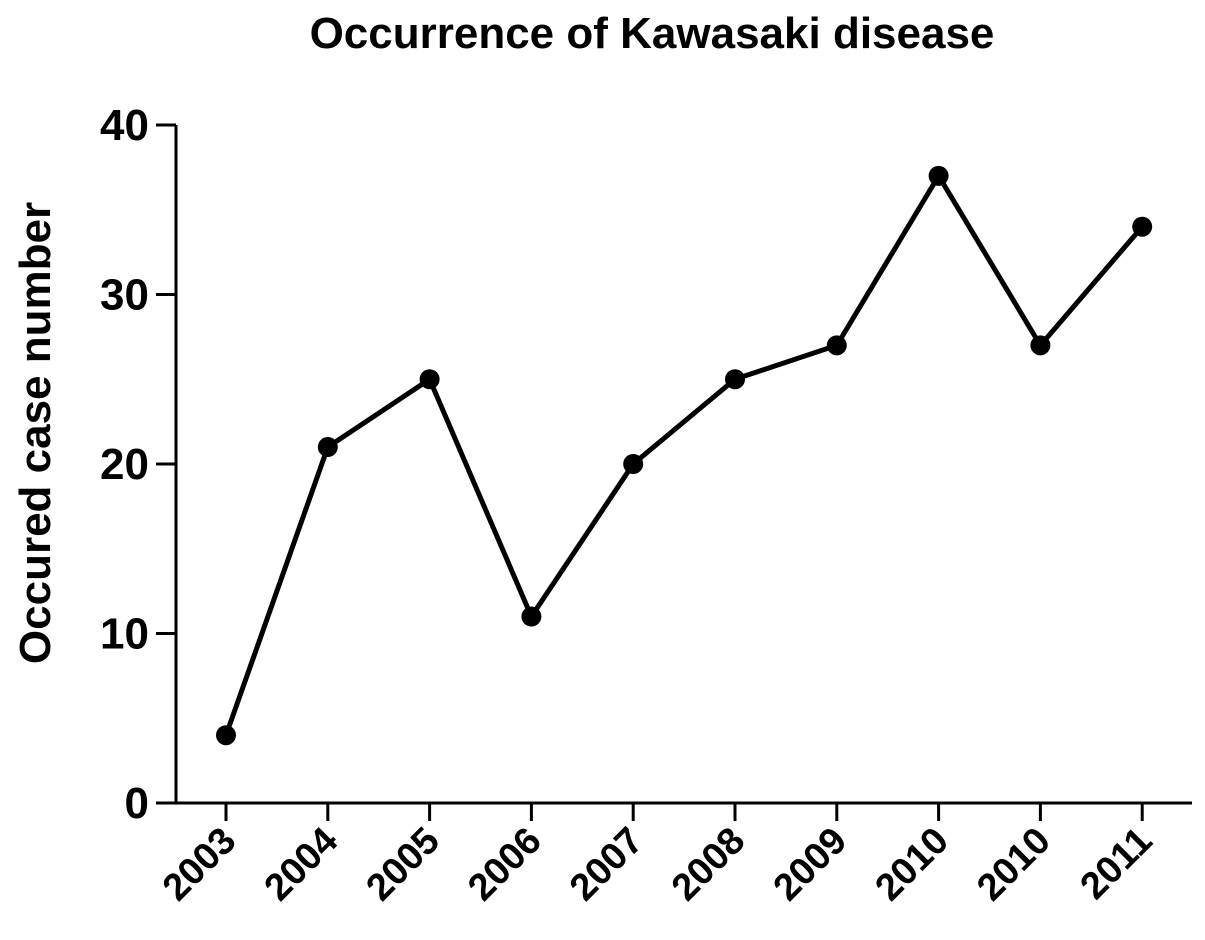 The width and height of the screenshot is (1205, 940). Describe the element at coordinates (708, 864) in the screenshot. I see `x-tick-label: 2008` at that location.